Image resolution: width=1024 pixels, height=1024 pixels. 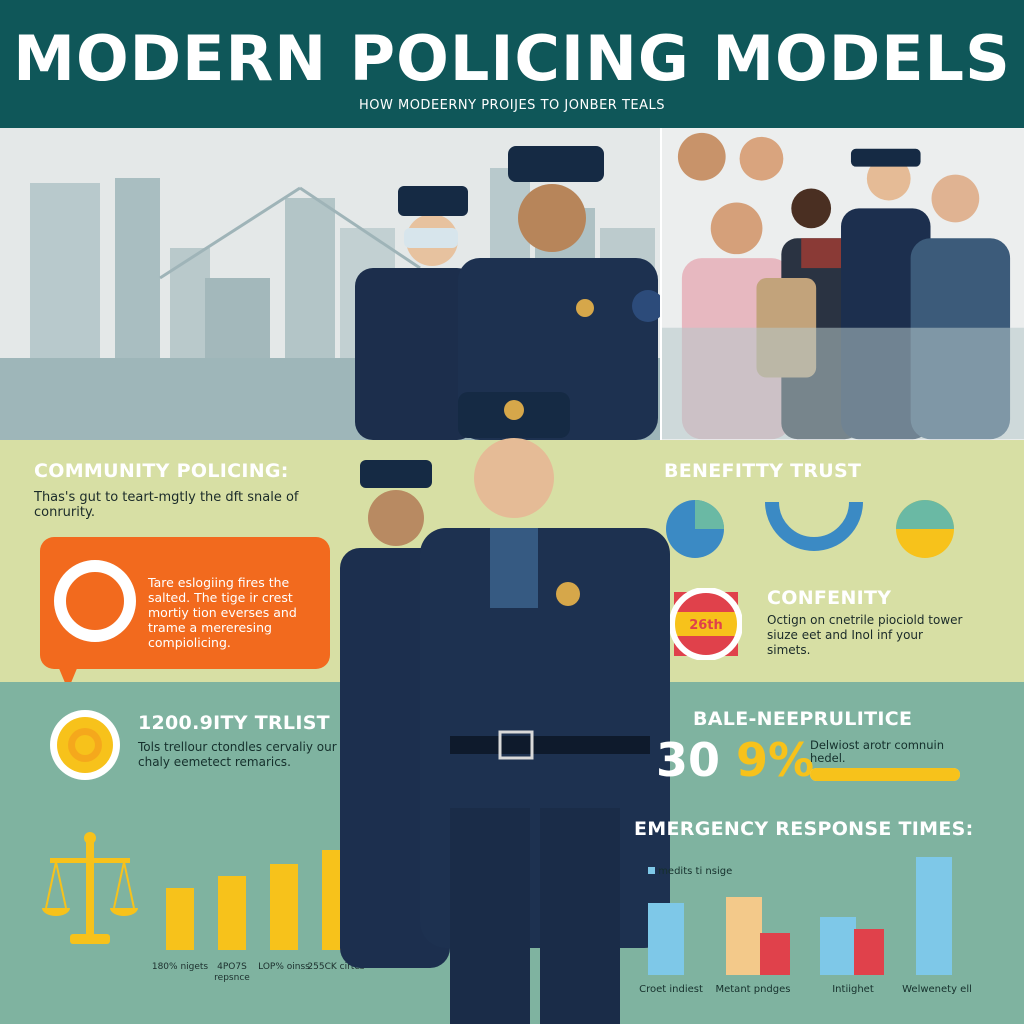 I want to click on left-bar-label-1: 180% nigets, so click(x=180, y=967).